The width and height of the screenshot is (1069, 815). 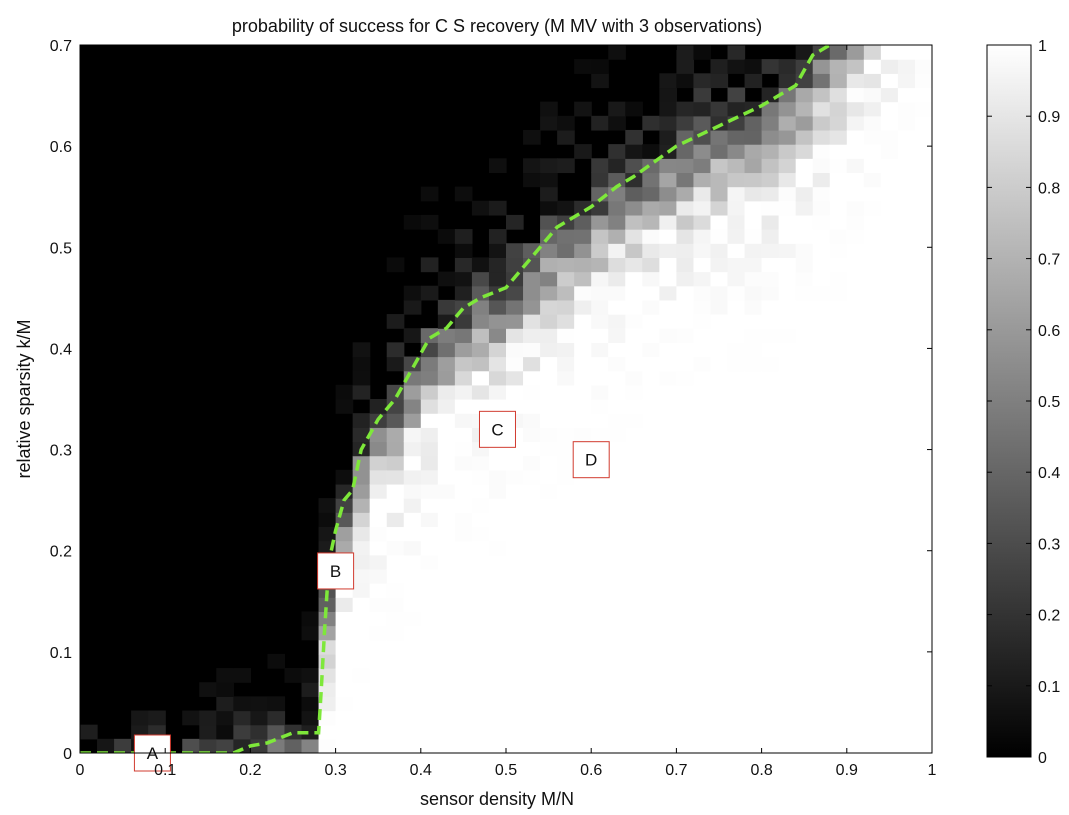 What do you see at coordinates (497, 799) in the screenshot?
I see `x-axis-title: sensor density M/N` at bounding box center [497, 799].